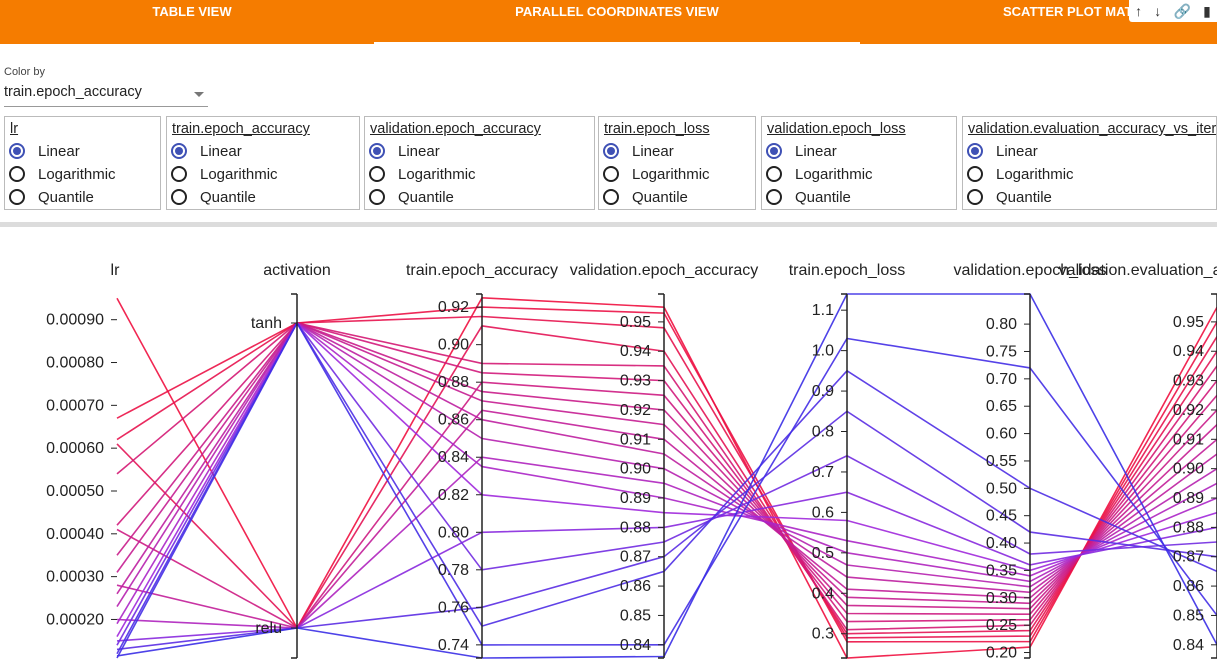 This screenshot has width=1217, height=671. What do you see at coordinates (455, 129) in the screenshot?
I see `scale-box-title: validation.epoch_accuracy` at bounding box center [455, 129].